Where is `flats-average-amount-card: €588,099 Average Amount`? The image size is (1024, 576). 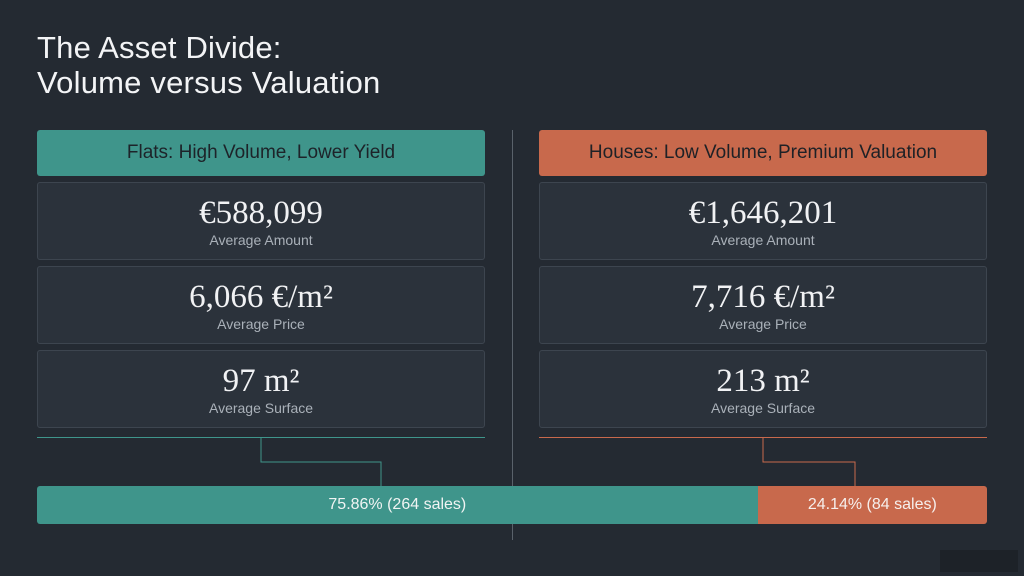 flats-average-amount-card: €588,099 Average Amount is located at coordinates (261, 221).